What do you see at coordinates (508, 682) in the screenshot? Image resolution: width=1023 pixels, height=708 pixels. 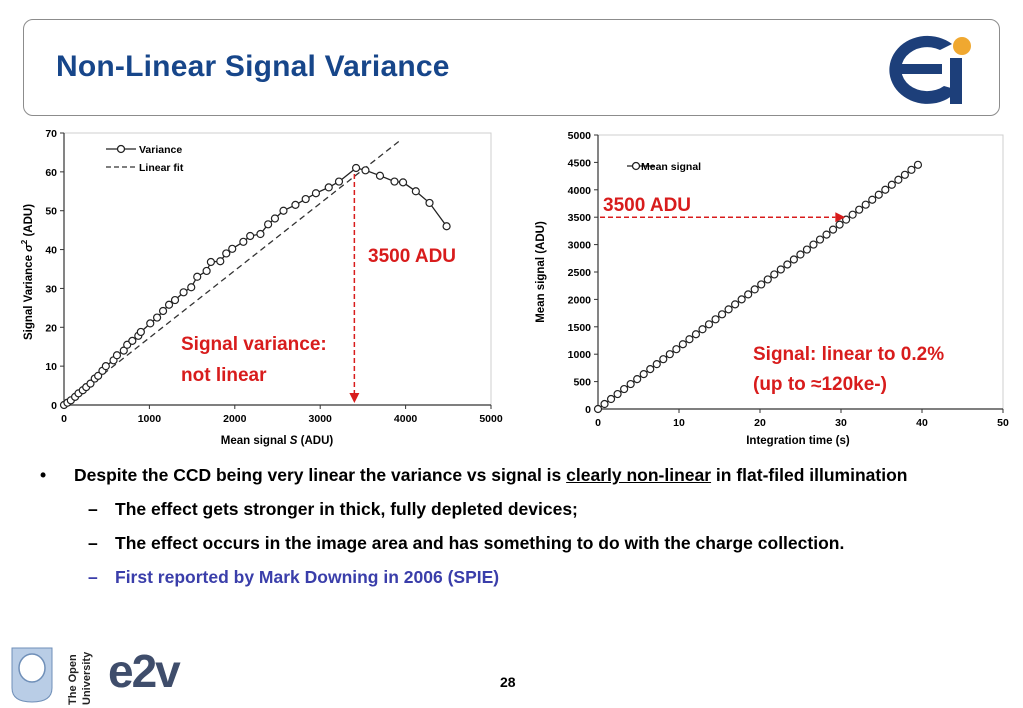 I see `page-number: 28` at bounding box center [508, 682].